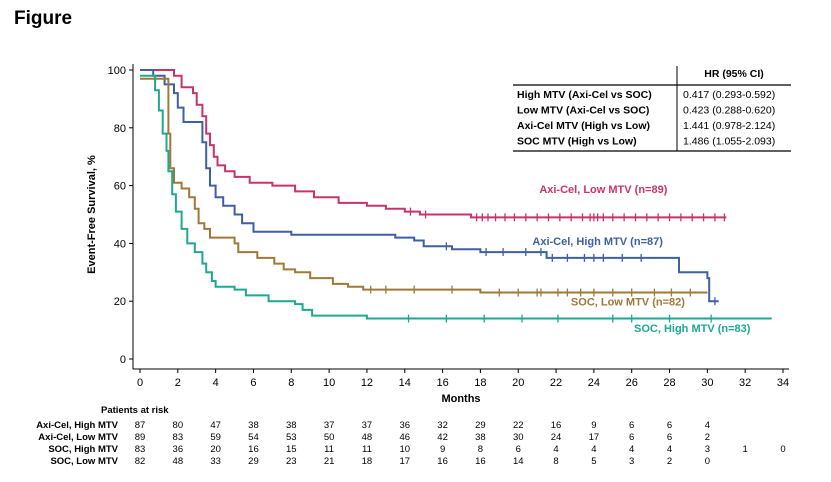  What do you see at coordinates (729, 95) in the screenshot?
I see `hr-row-value: 0.417 (0.293-0.592)` at bounding box center [729, 95].